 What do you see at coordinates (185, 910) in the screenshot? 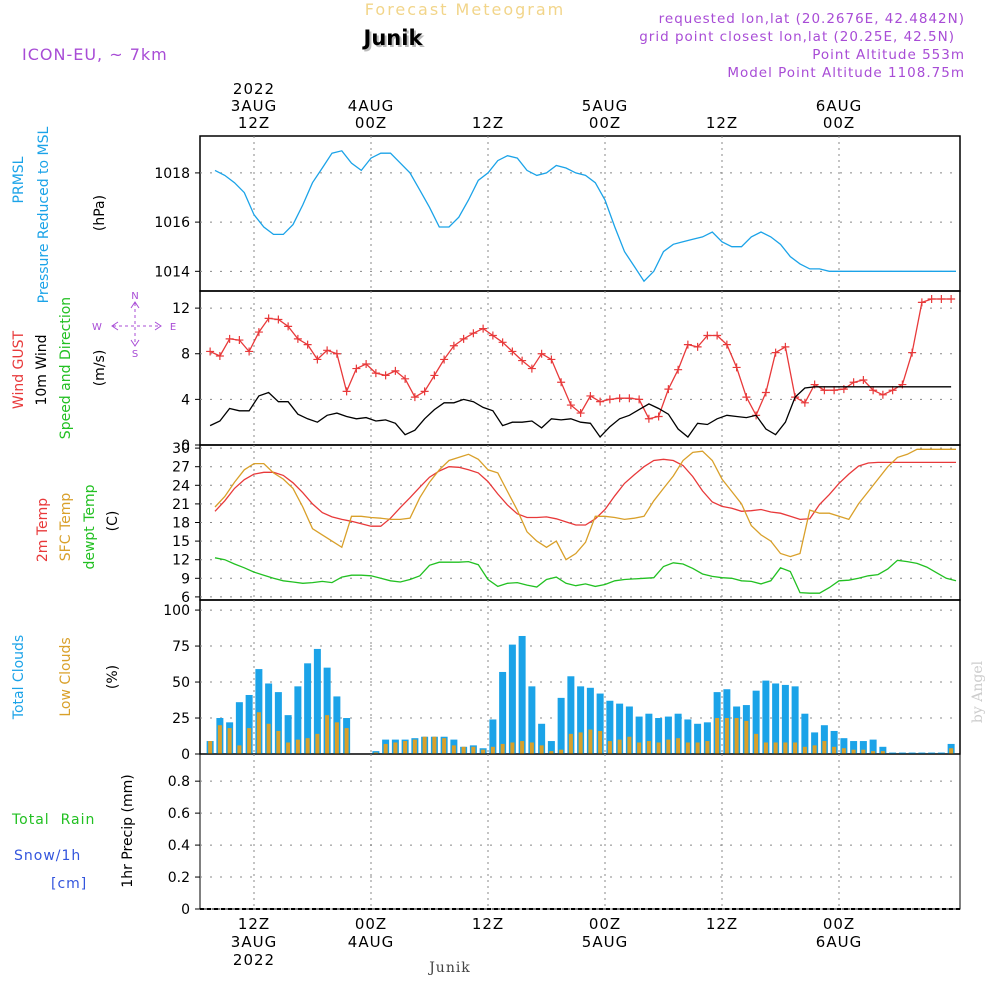
I see `precip-ytick-label: 0` at bounding box center [185, 910].